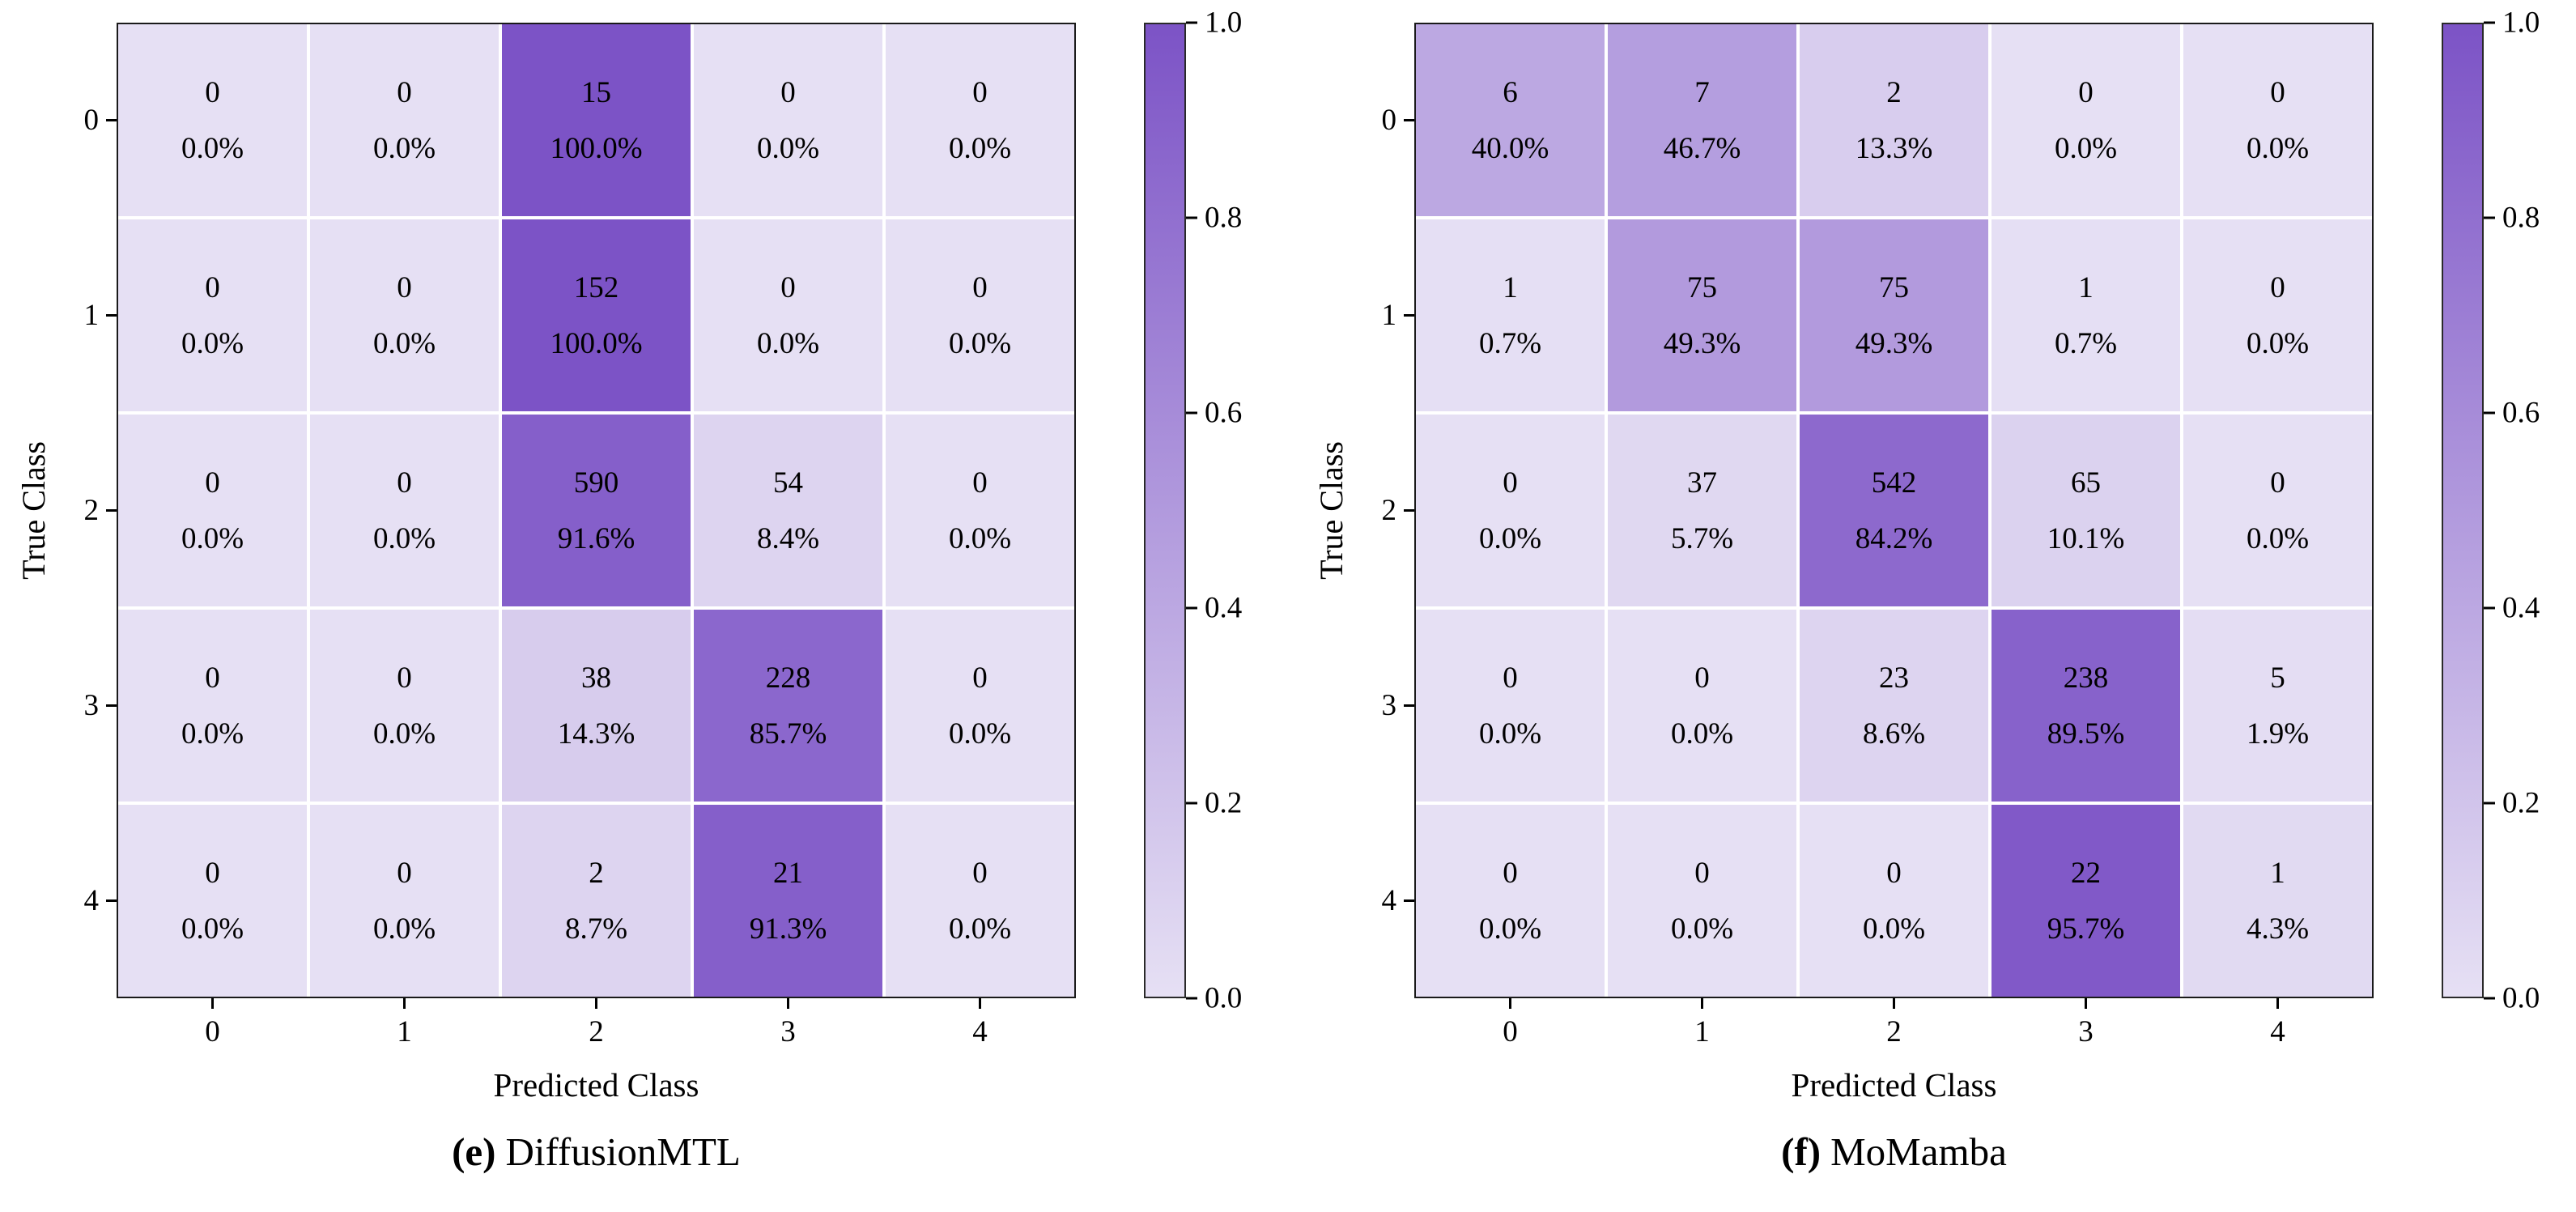  Describe the element at coordinates (1389, 900) in the screenshot. I see `y-tick-label: 4` at that location.